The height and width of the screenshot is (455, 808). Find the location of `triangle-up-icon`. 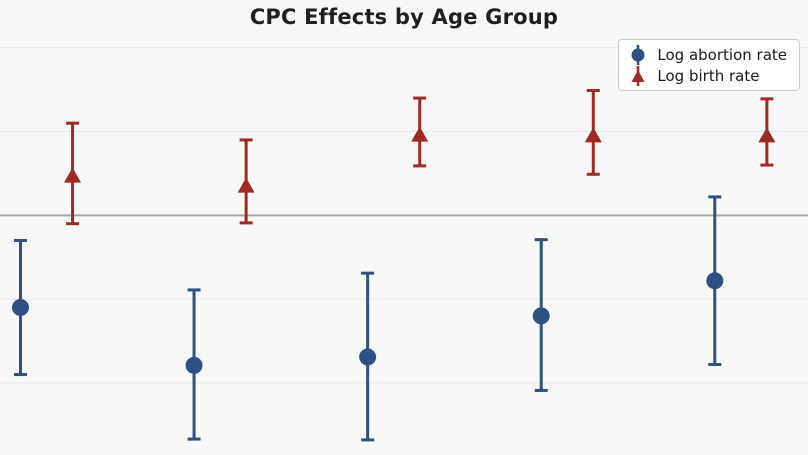

triangle-up-icon is located at coordinates (638, 75).